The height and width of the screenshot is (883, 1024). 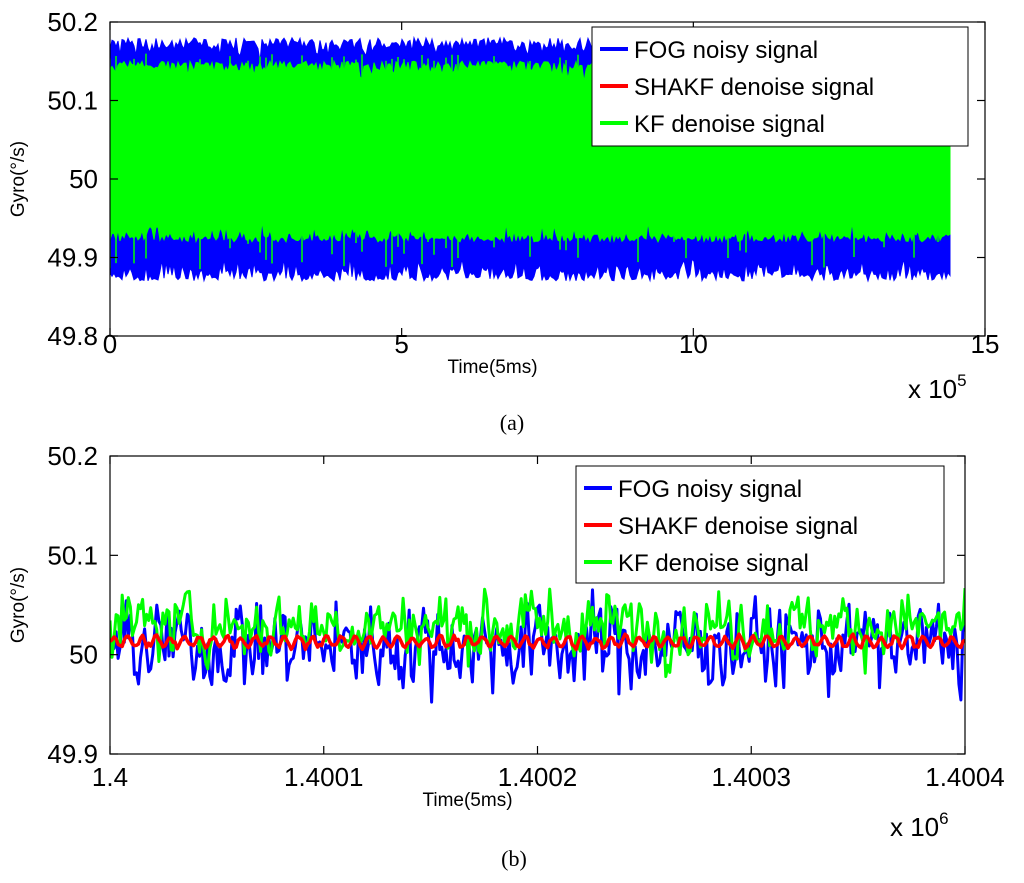 I want to click on series-fog-noisy-signal, so click(x=537, y=646).